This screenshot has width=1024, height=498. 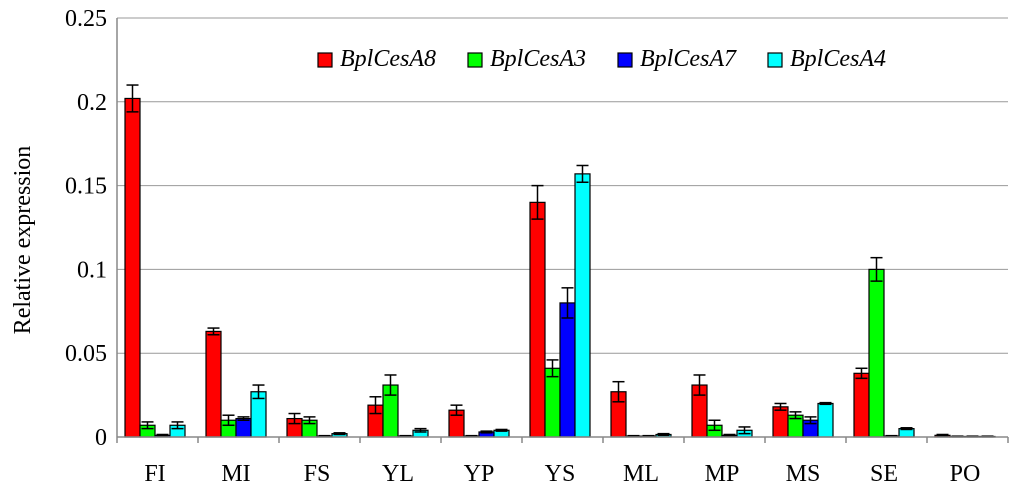 What do you see at coordinates (317, 474) in the screenshot?
I see `x-tick-label: FS` at bounding box center [317, 474].